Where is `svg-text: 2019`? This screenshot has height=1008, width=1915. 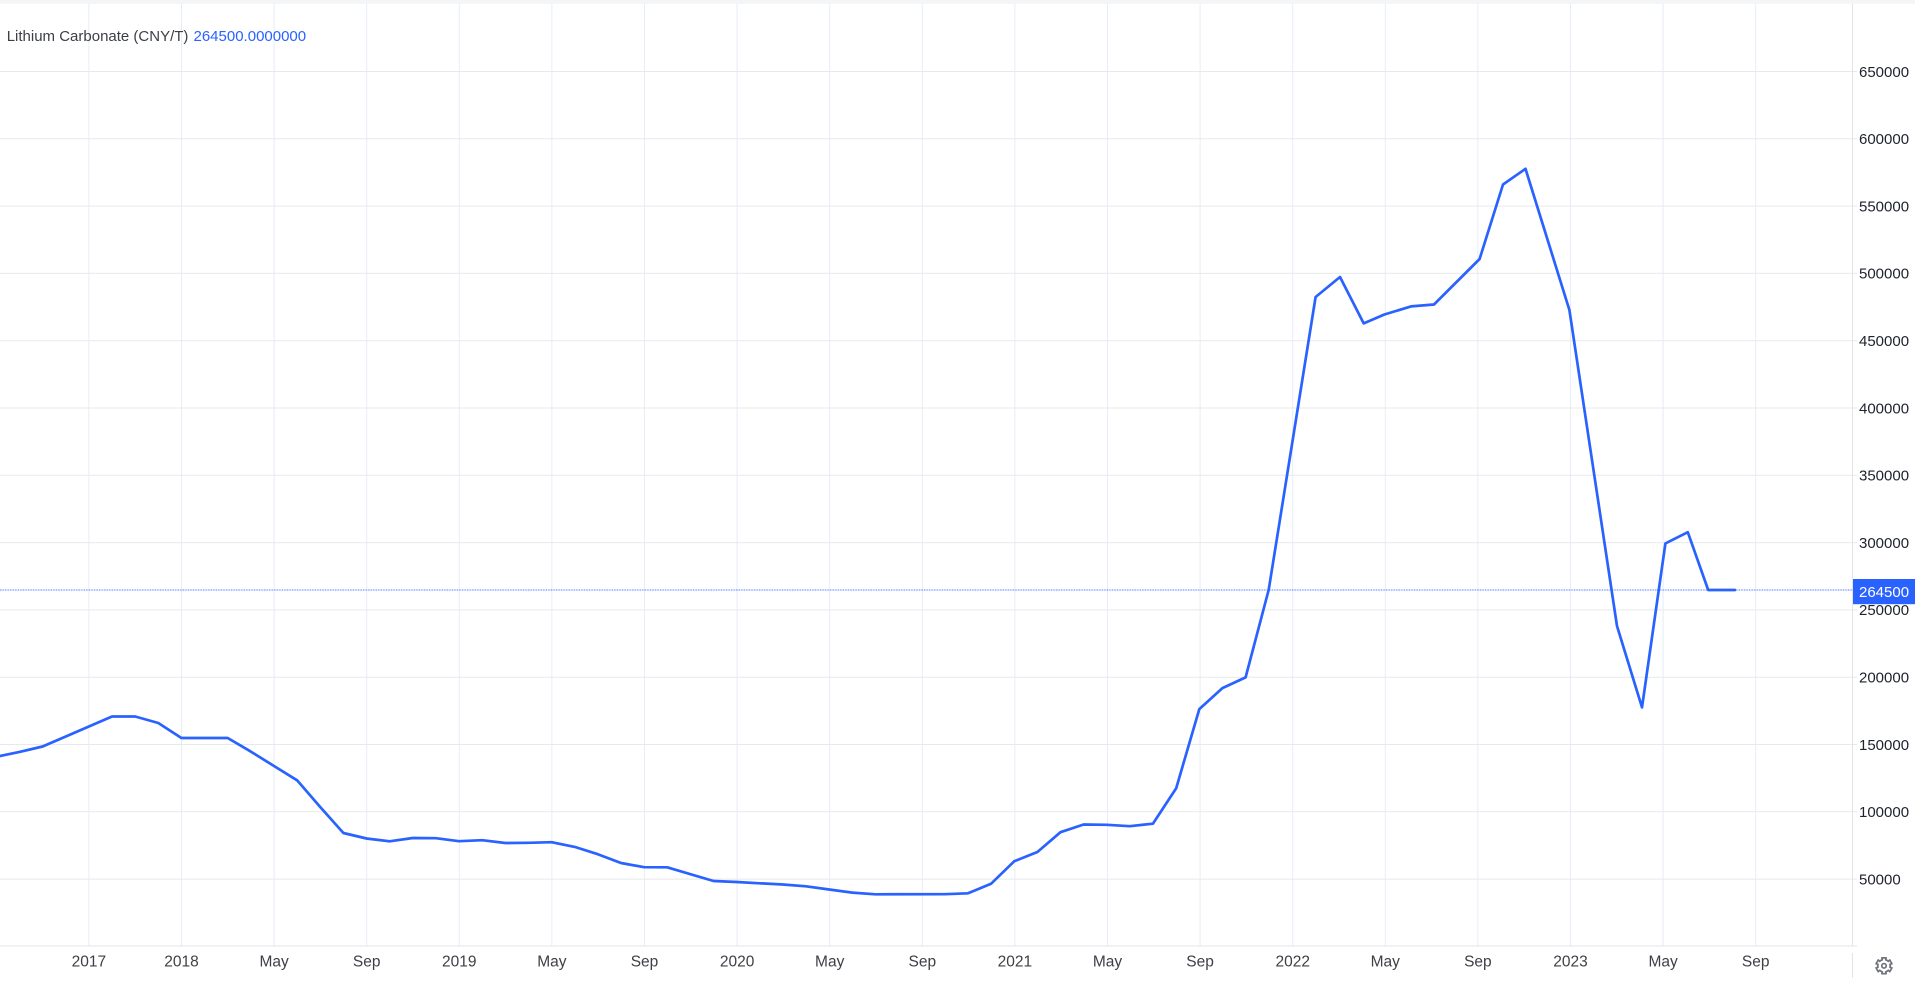
svg-text: 2019 is located at coordinates (459, 961).